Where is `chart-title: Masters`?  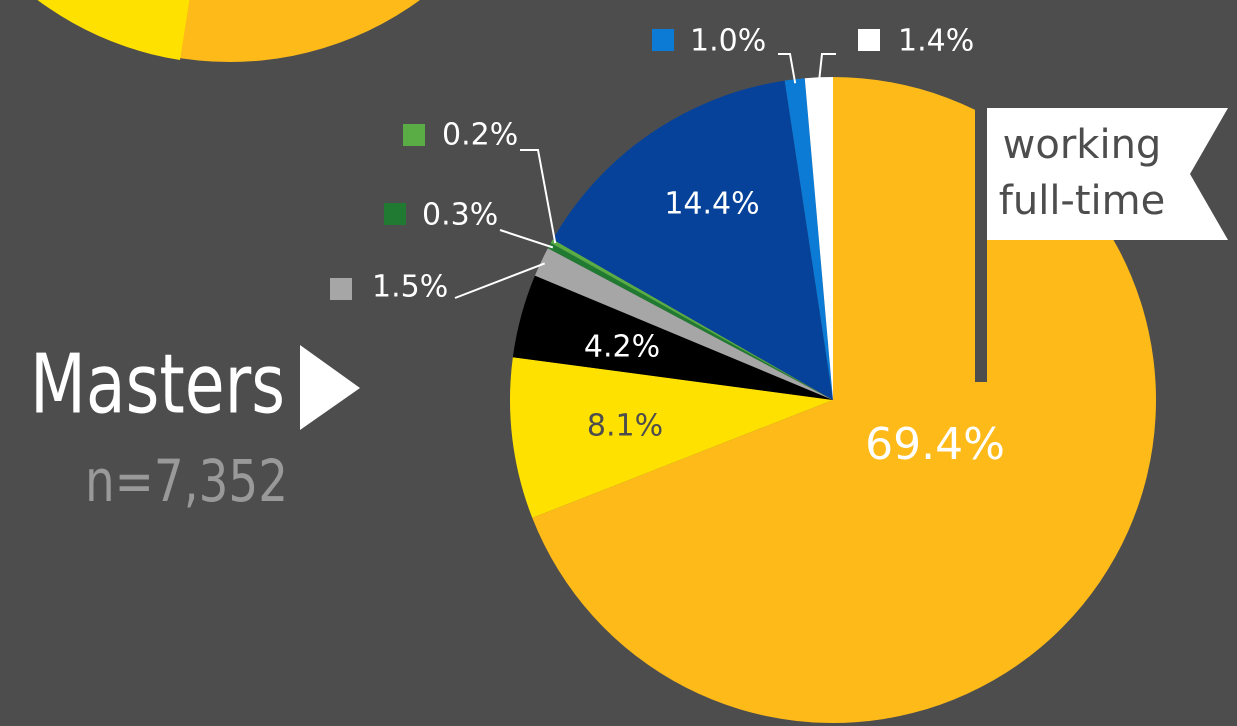
chart-title: Masters is located at coordinates (157, 384).